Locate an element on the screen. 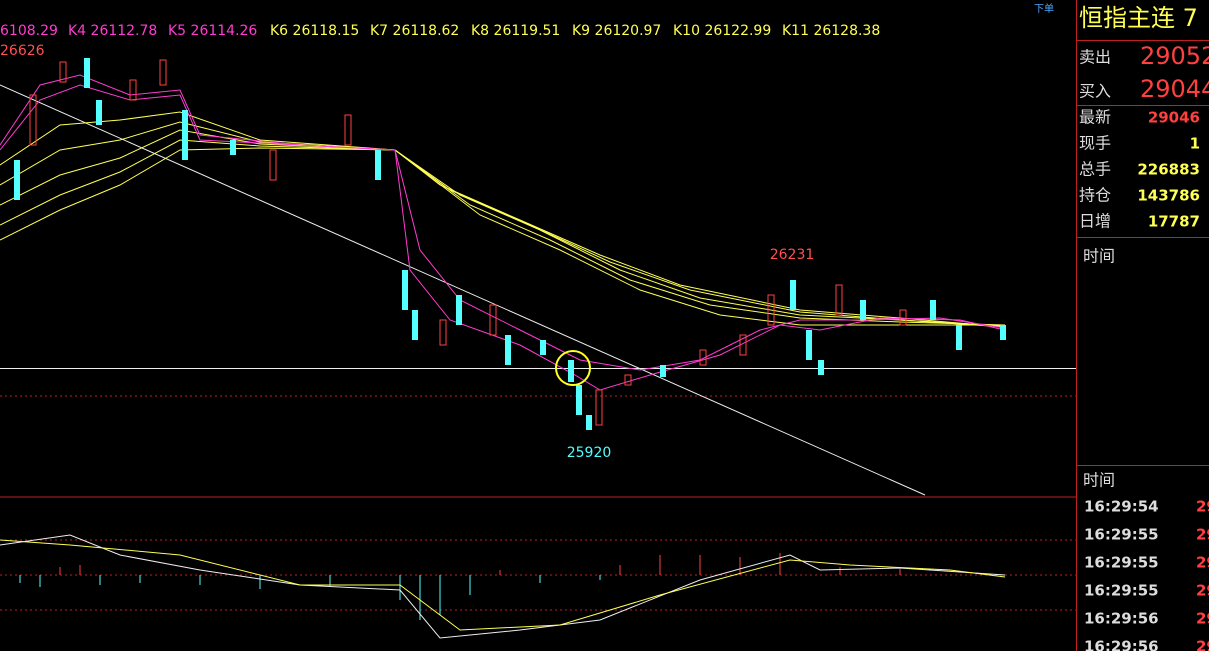 The height and width of the screenshot is (651, 1209). panel-dividers is located at coordinates (1142, 253).